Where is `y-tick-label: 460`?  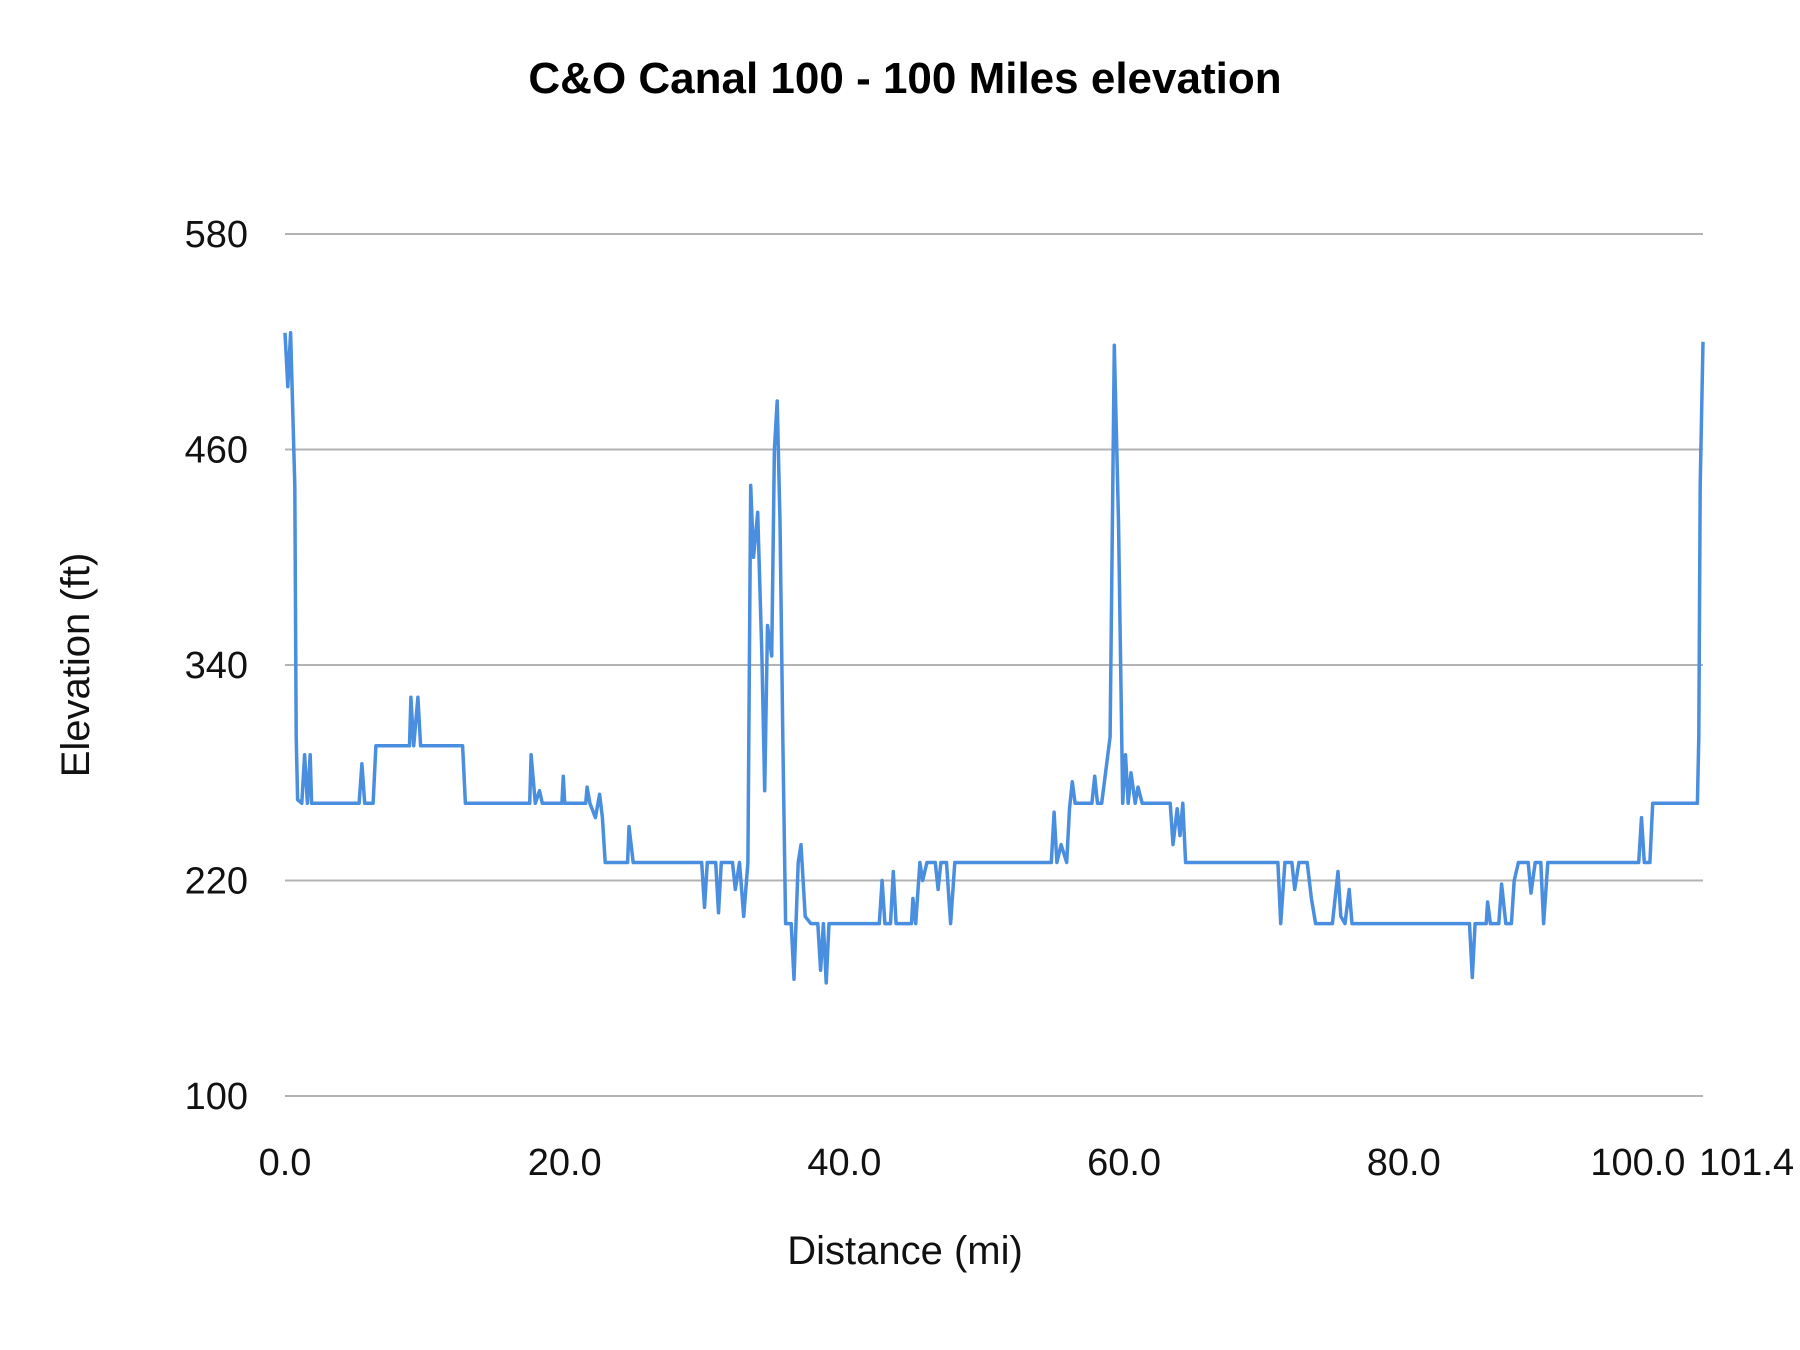 y-tick-label: 460 is located at coordinates (216, 451).